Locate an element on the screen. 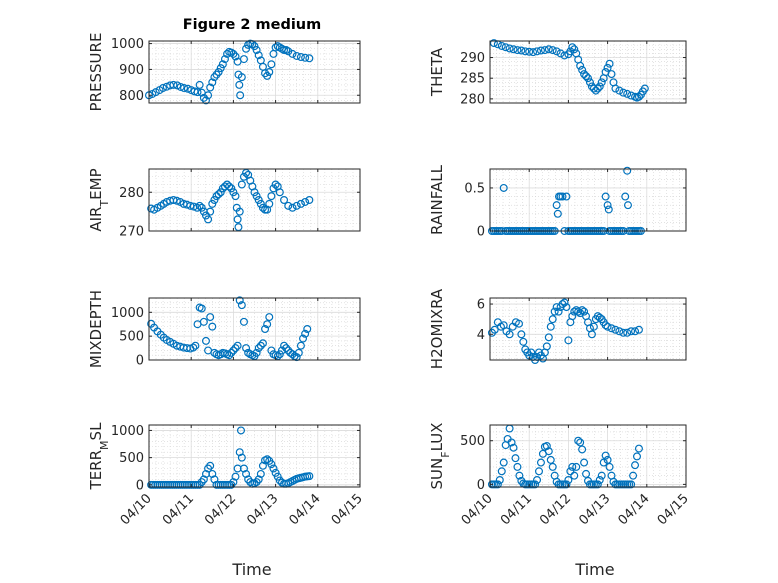 This screenshot has width=778, height=583. subplot-rainfall: 0 0.5 RAINFALL is located at coordinates (557, 202).